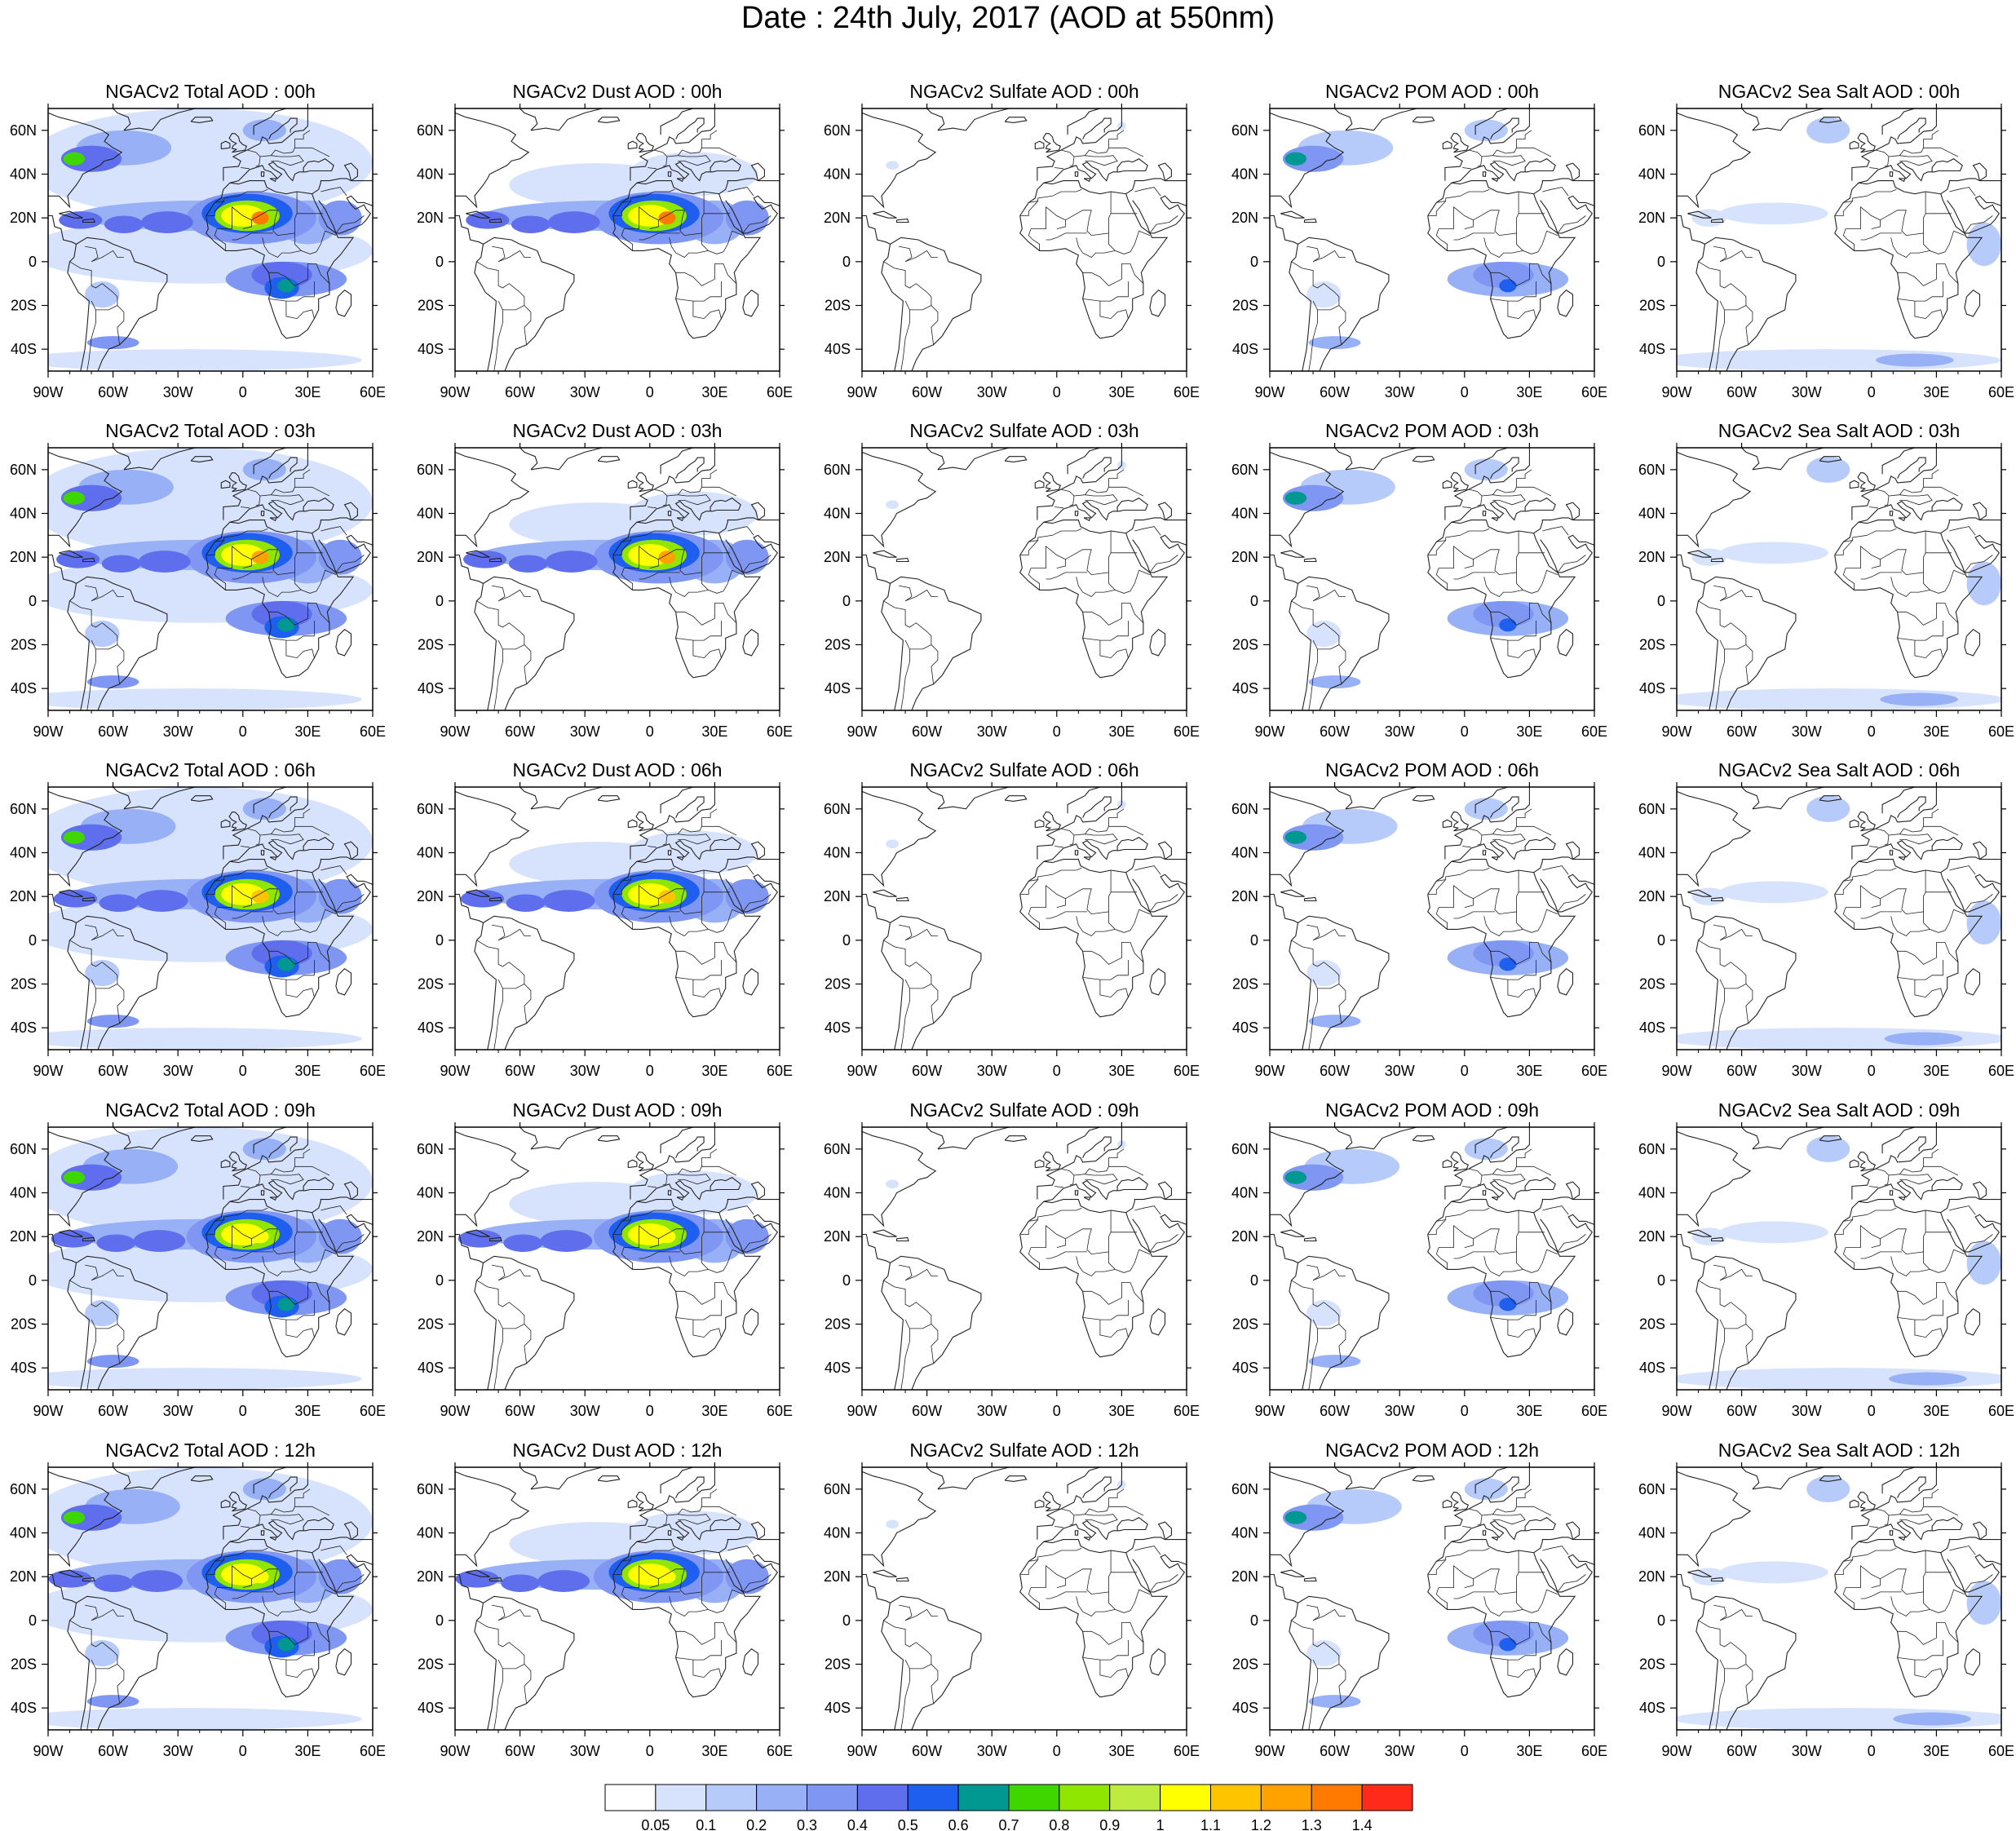  What do you see at coordinates (1185, 1797) in the screenshot?
I see `colorbar-swatch` at bounding box center [1185, 1797].